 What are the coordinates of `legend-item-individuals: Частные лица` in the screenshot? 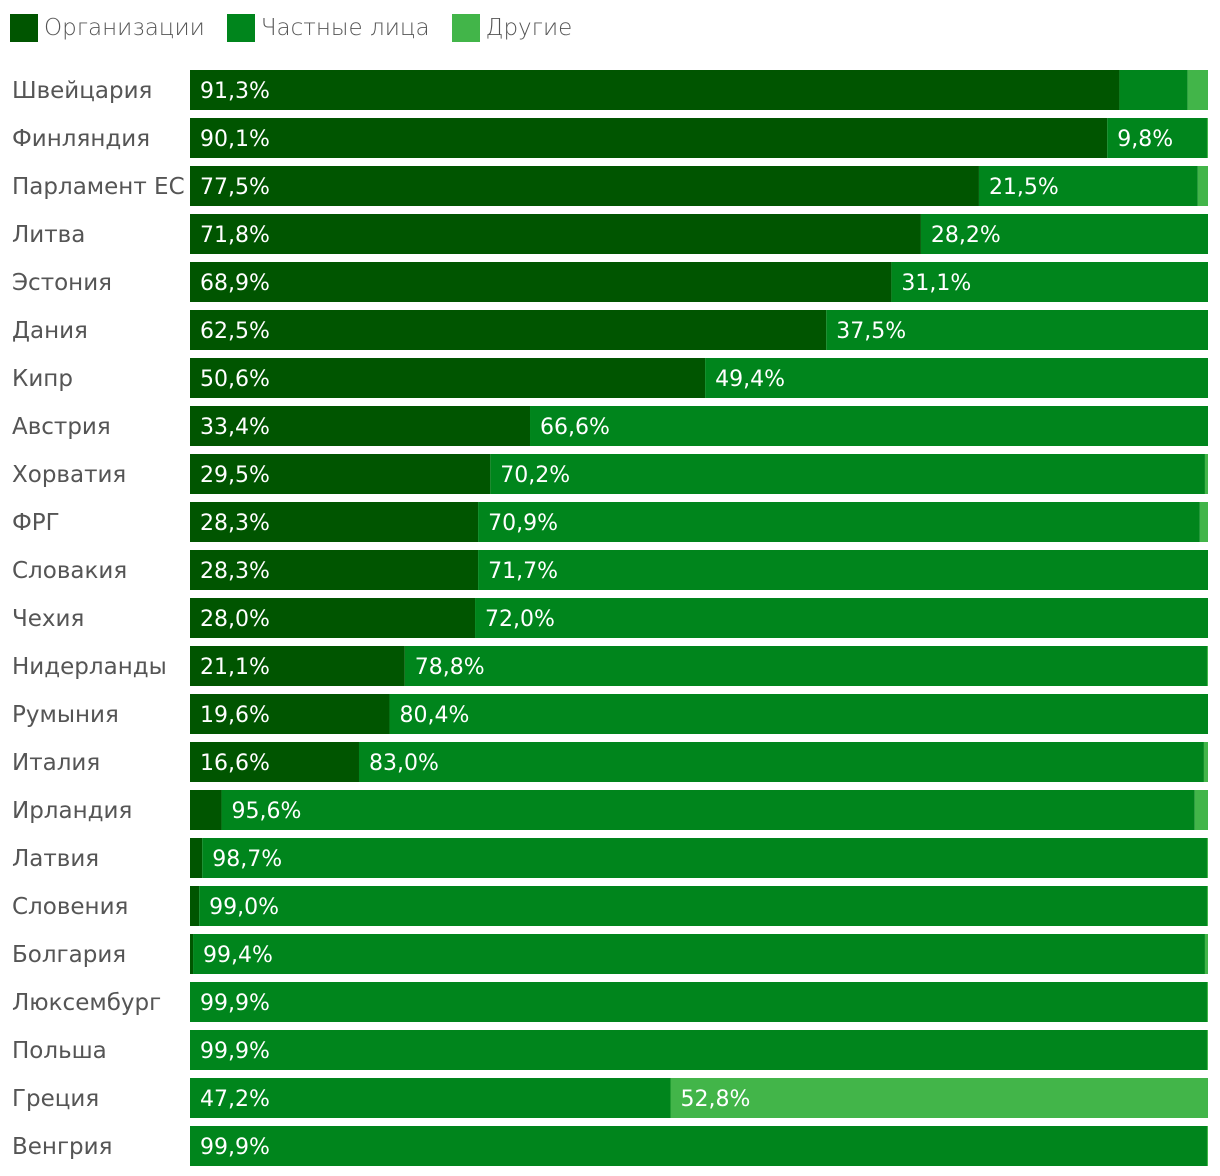 It's located at (328, 28).